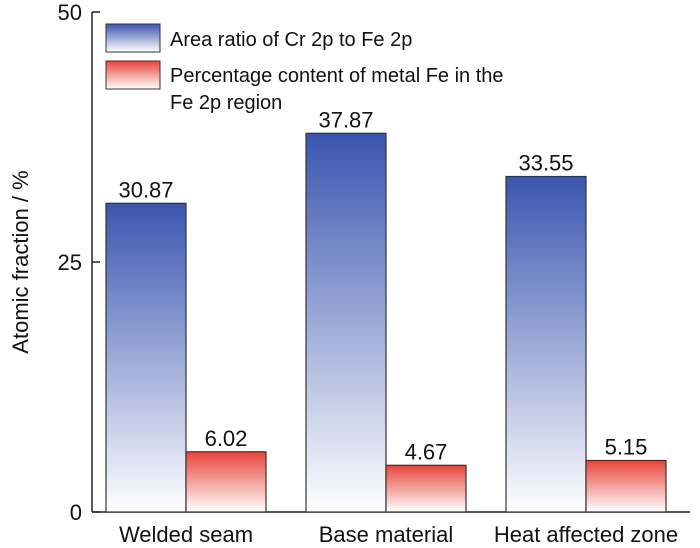 This screenshot has height=548, width=700. What do you see at coordinates (76, 512) in the screenshot?
I see `y-tick-label: 0` at bounding box center [76, 512].